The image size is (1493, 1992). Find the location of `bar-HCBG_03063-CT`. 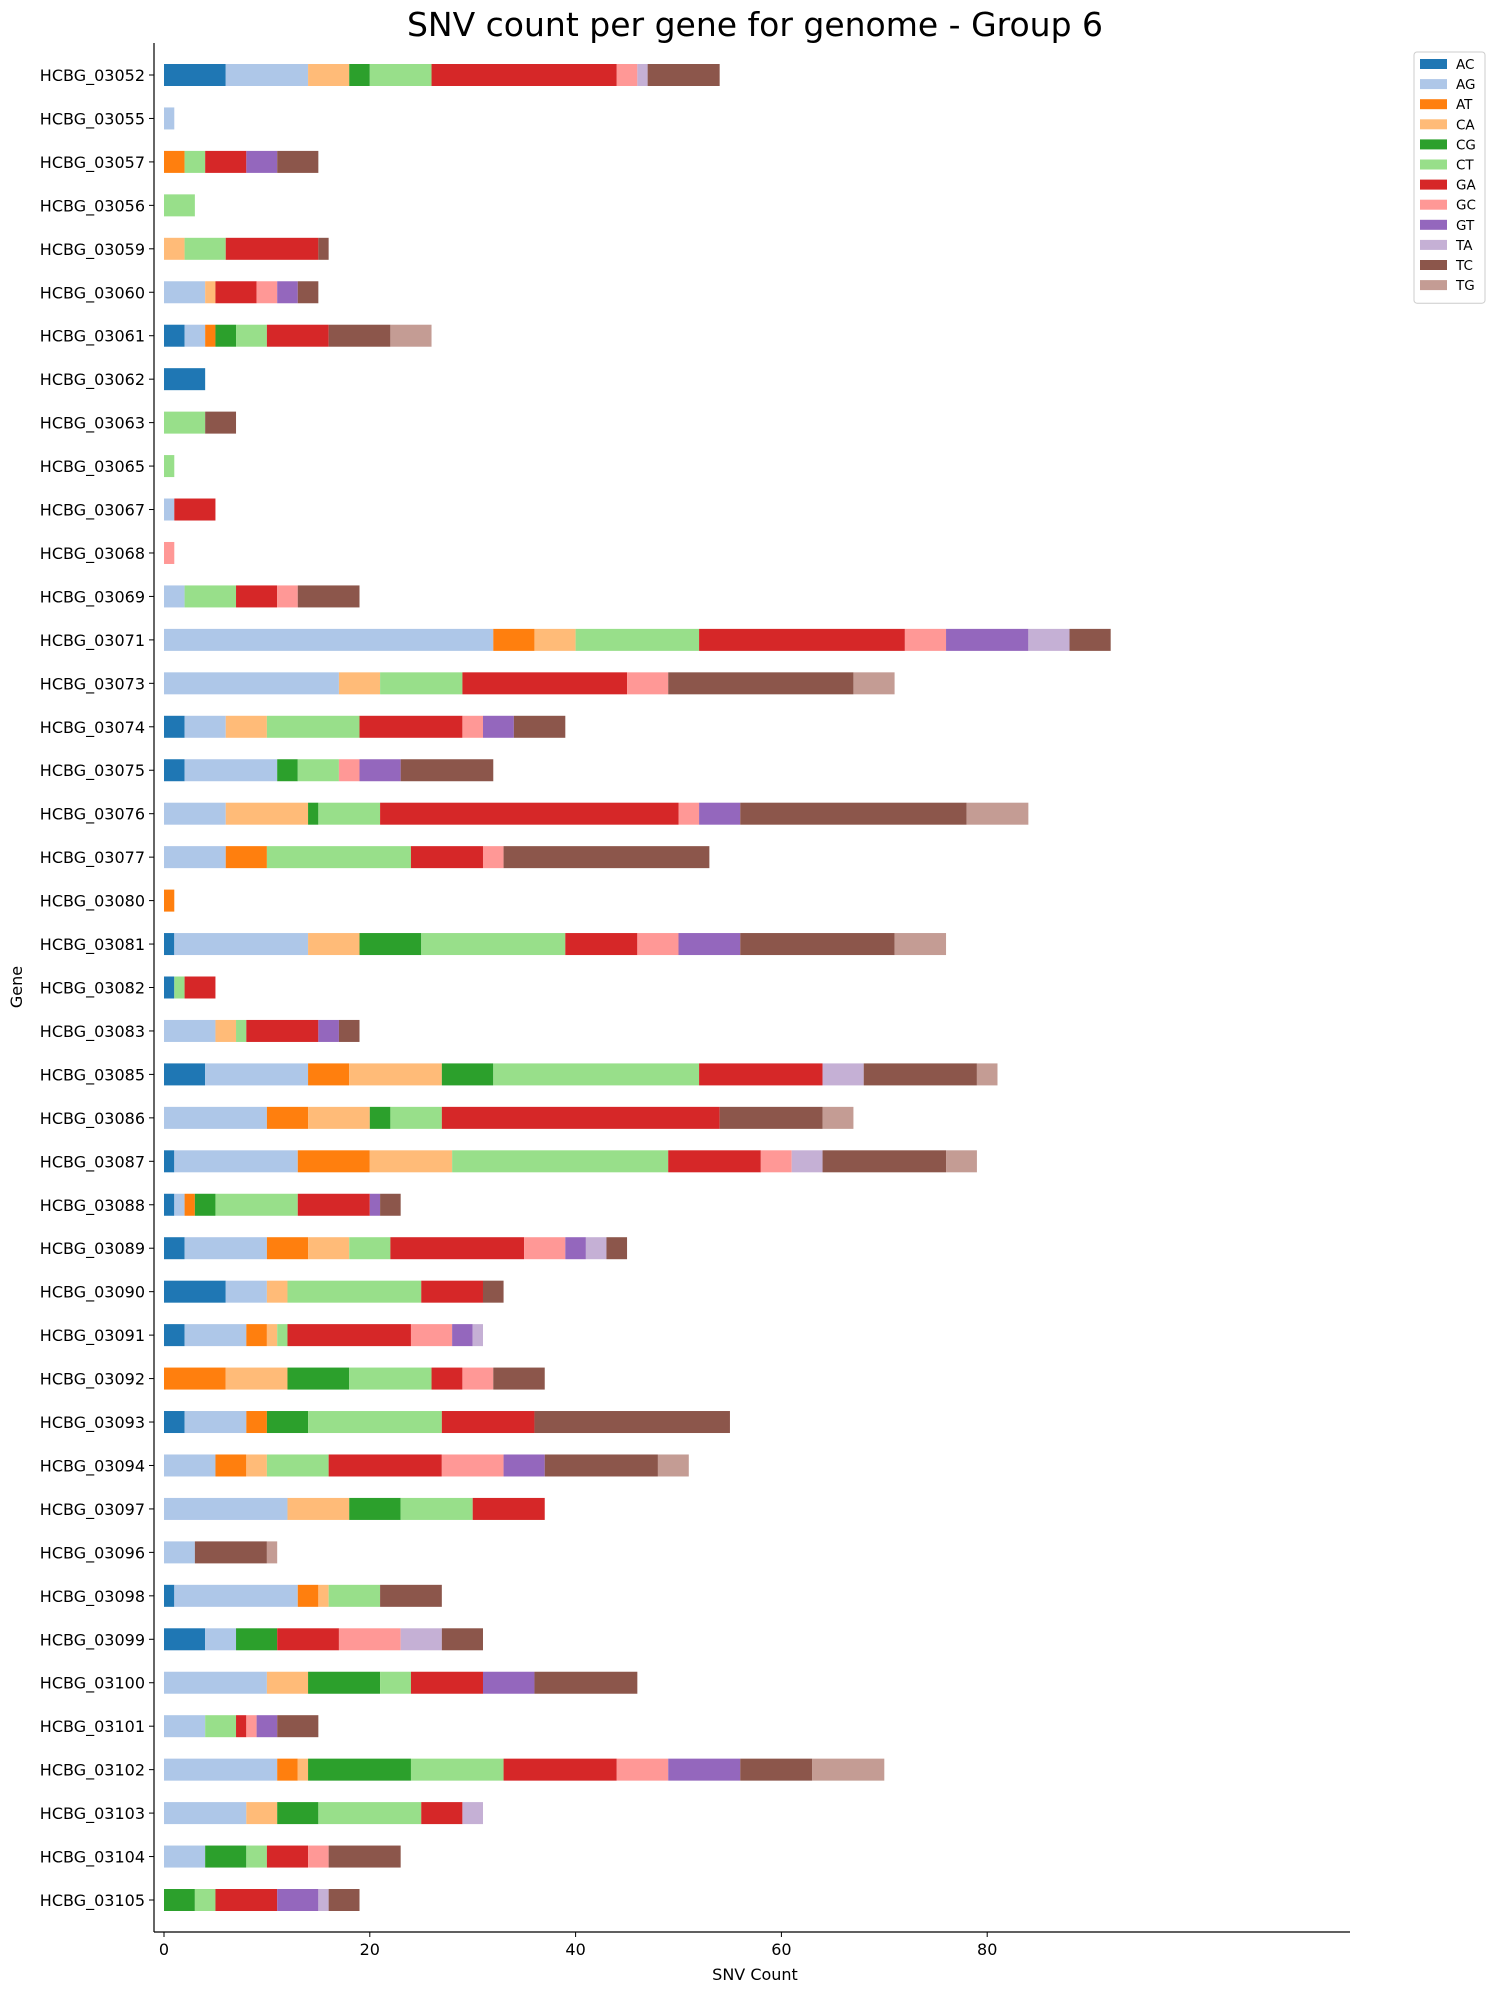

bar-HCBG_03063-CT is located at coordinates (185, 422).